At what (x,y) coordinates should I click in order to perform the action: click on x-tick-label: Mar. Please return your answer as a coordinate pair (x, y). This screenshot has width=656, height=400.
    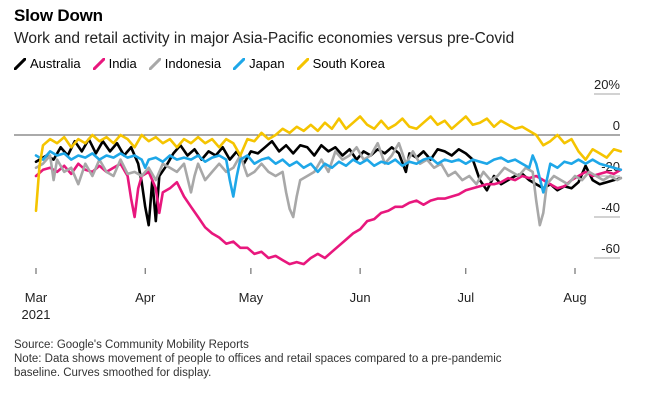
    Looking at the image, I should click on (36, 297).